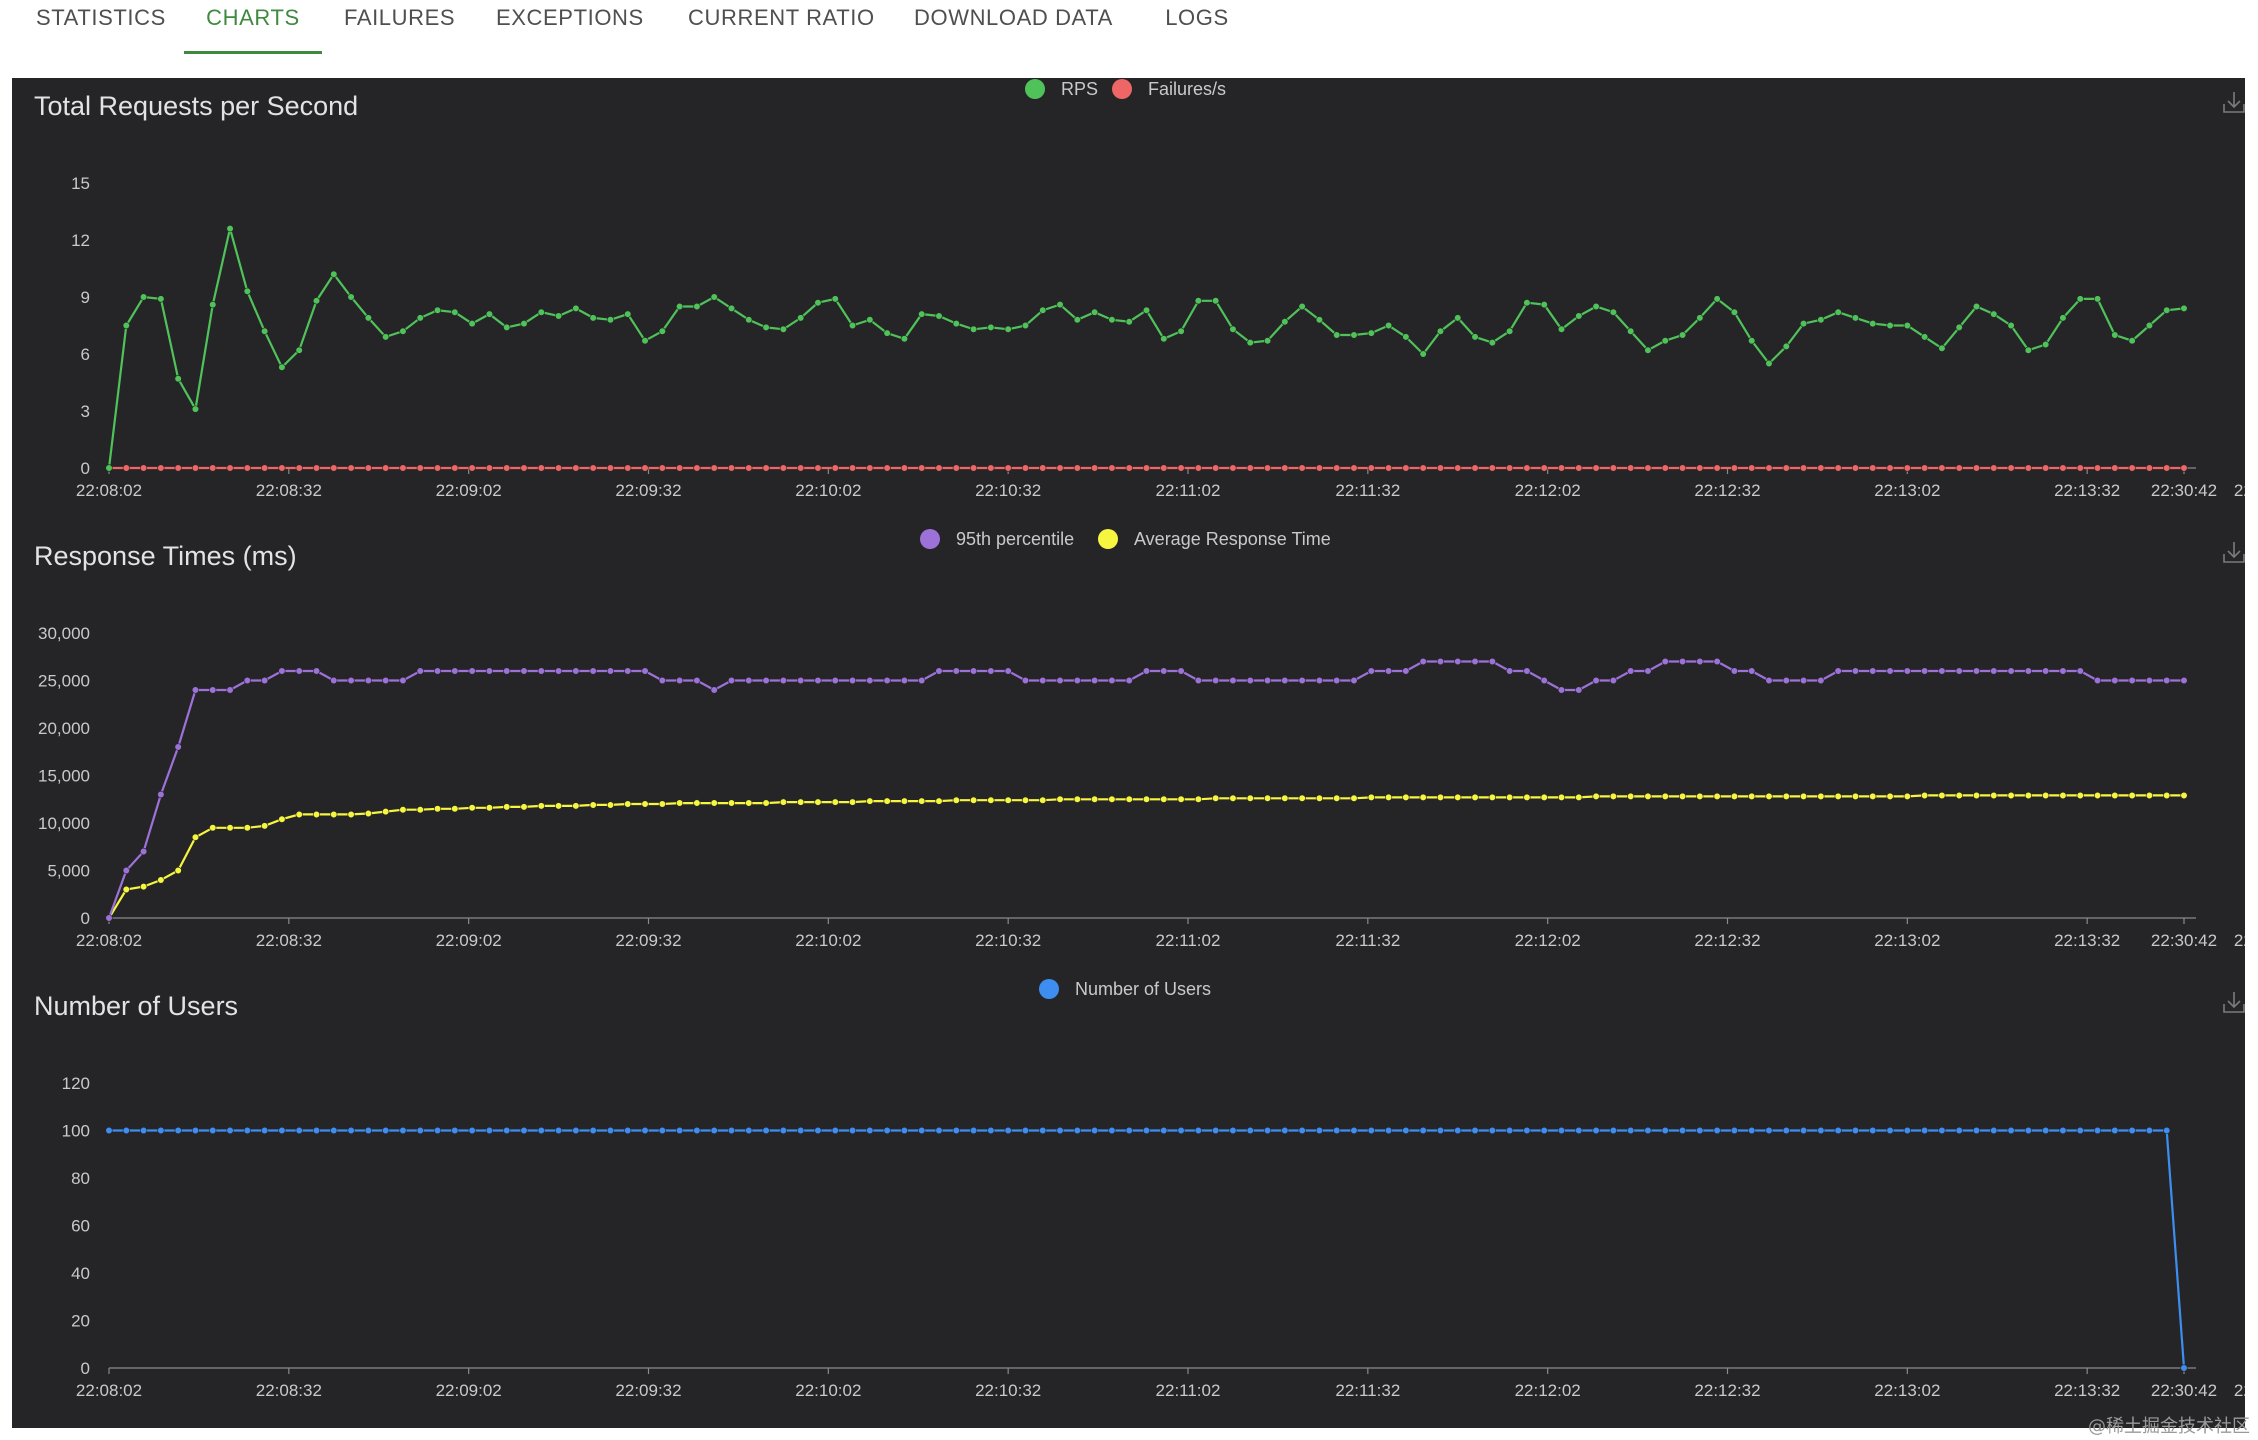 This screenshot has width=2258, height=1440. Describe the element at coordinates (1013, 17) in the screenshot. I see `tab-download-data: DOWNLOAD DATA` at that location.